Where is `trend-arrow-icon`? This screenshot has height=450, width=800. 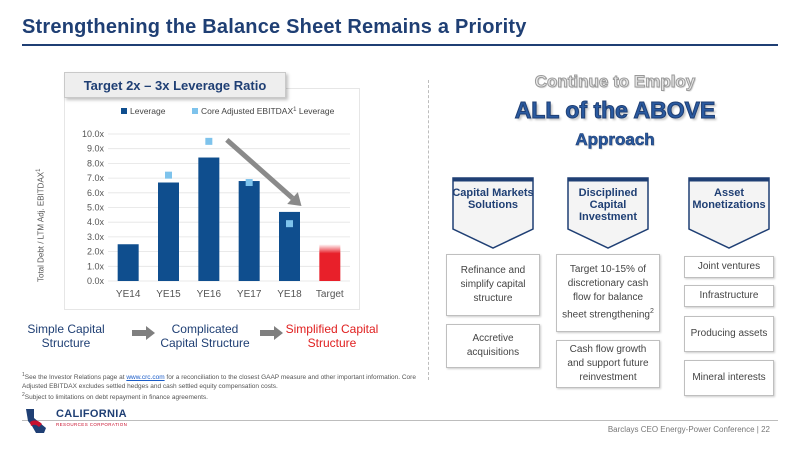
trend-arrow-icon is located at coordinates (294, 199).